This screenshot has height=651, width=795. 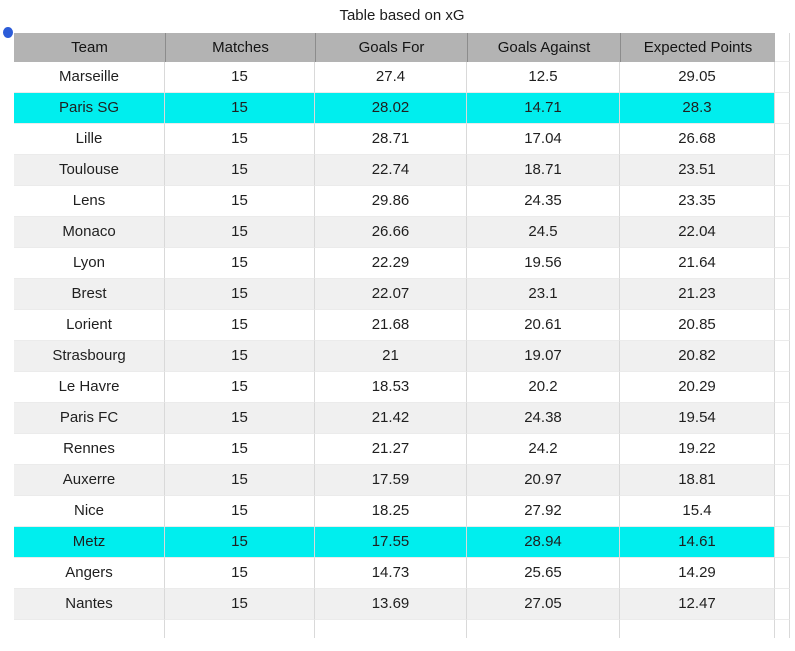 I want to click on header-cell-expected-points: Expected Points, so click(x=697, y=47).